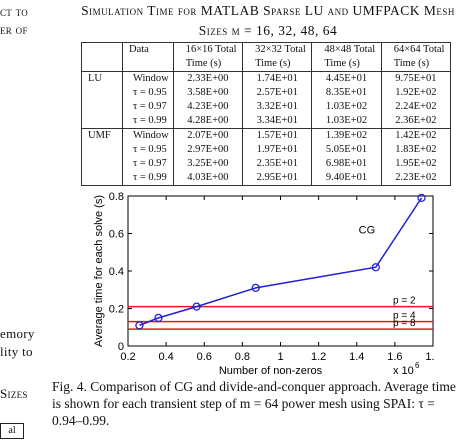  What do you see at coordinates (204, 357) in the screenshot?
I see `x-tick-label: 0.6` at bounding box center [204, 357].